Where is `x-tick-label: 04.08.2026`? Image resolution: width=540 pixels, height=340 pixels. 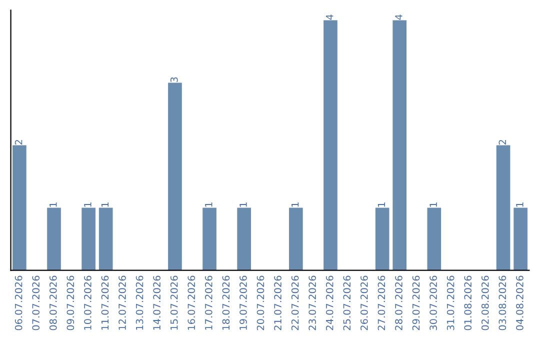 x-tick-label: 04.08.2026 is located at coordinates (520, 303).